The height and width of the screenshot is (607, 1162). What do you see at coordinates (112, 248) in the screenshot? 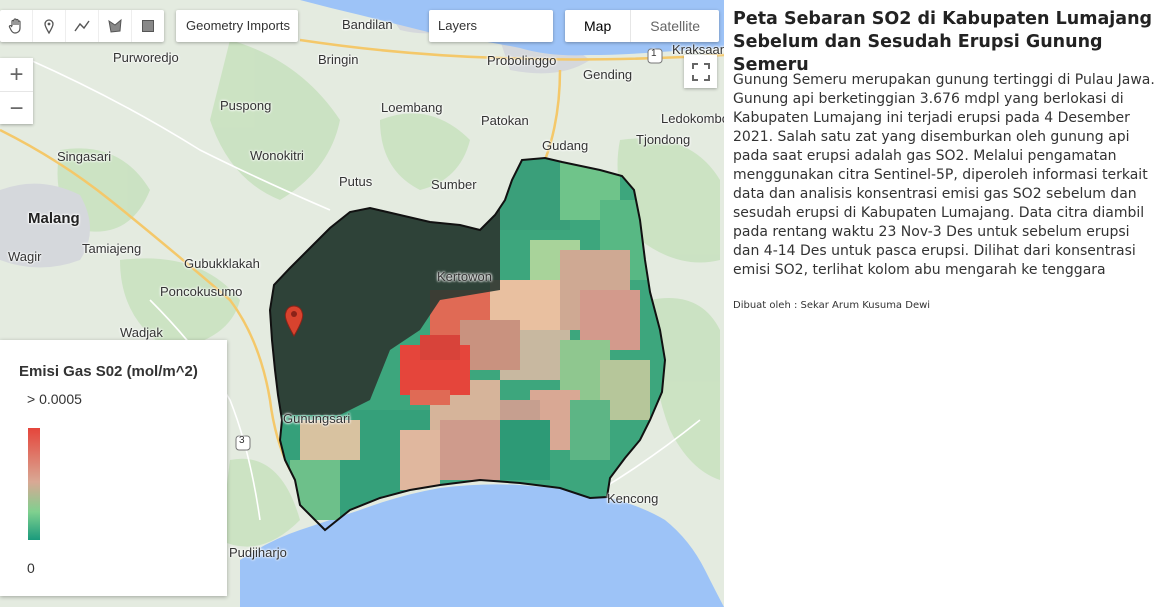
I see `place-label: Tamiajeng` at bounding box center [112, 248].